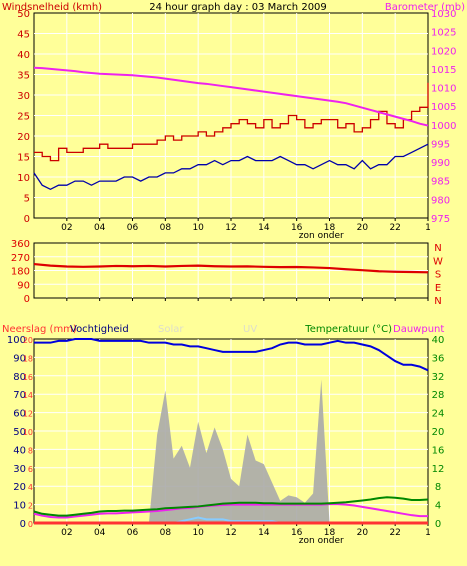  Describe the element at coordinates (23, 96) in the screenshot. I see `wind-y-tick-label: 30` at that location.